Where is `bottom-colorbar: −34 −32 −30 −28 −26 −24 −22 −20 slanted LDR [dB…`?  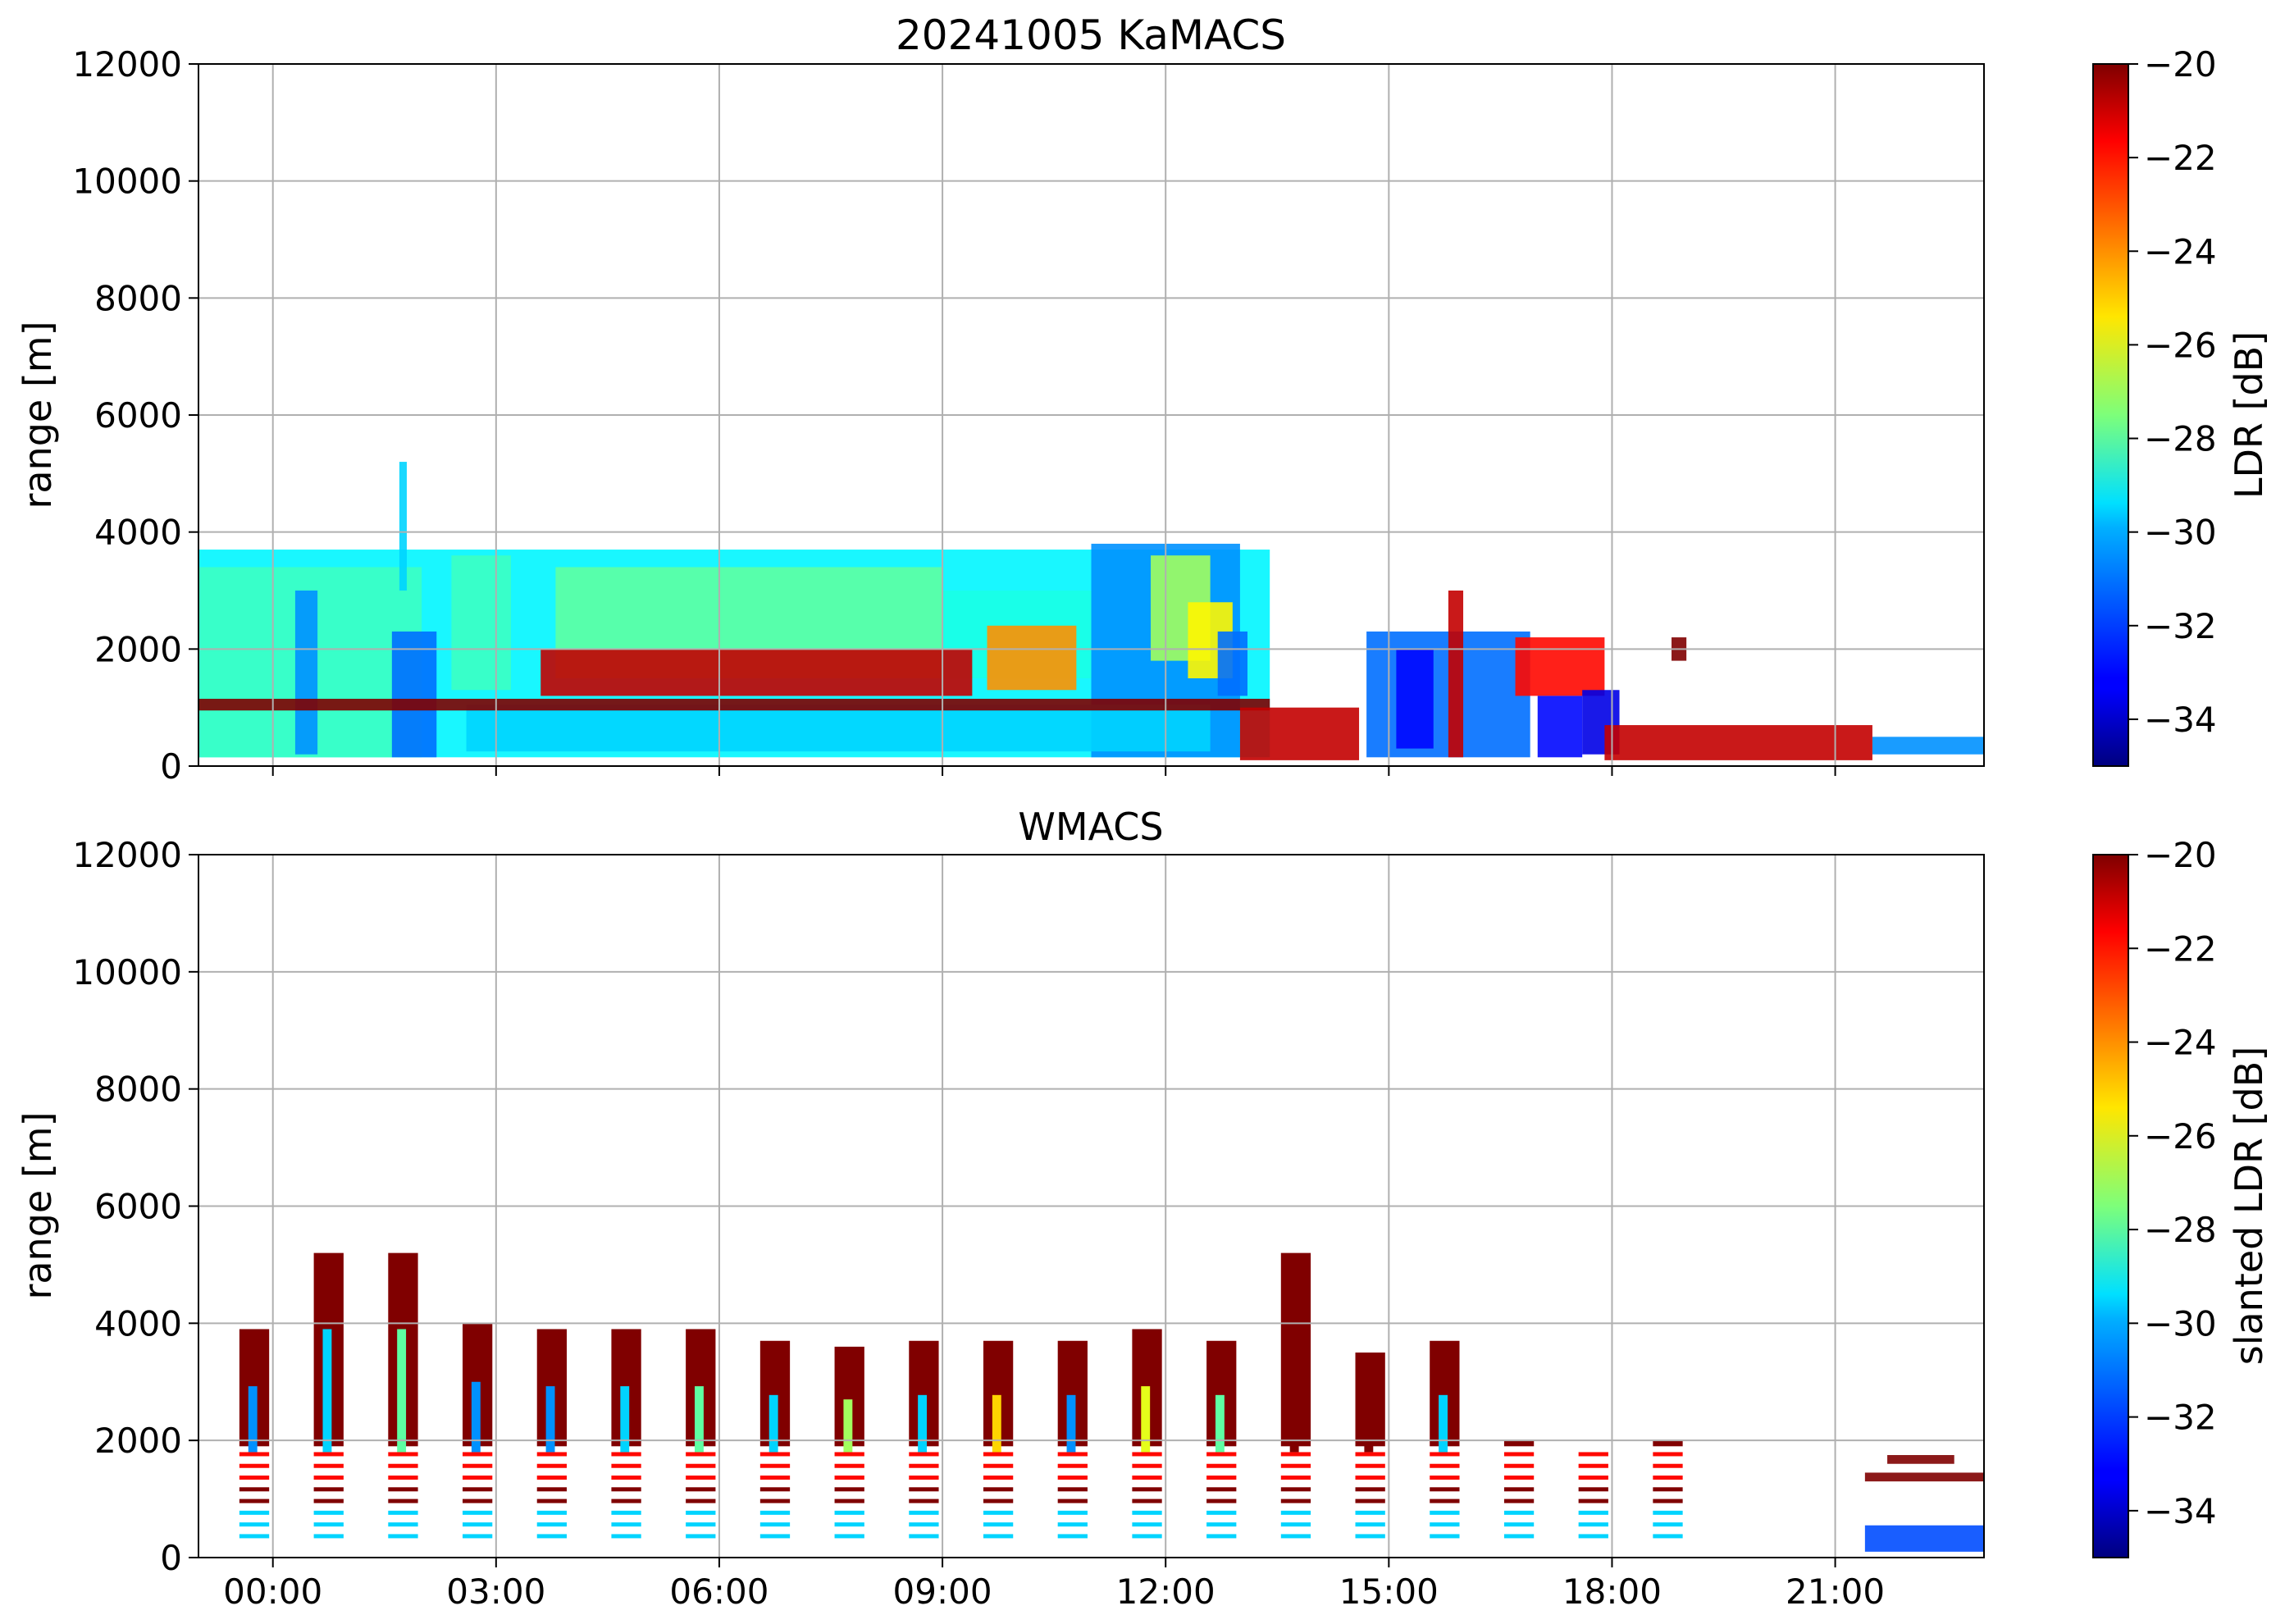 bottom-colorbar: −34 −32 −30 −28 −26 −24 −22 −20 slanted LDR [dB… is located at coordinates (2181, 1196).